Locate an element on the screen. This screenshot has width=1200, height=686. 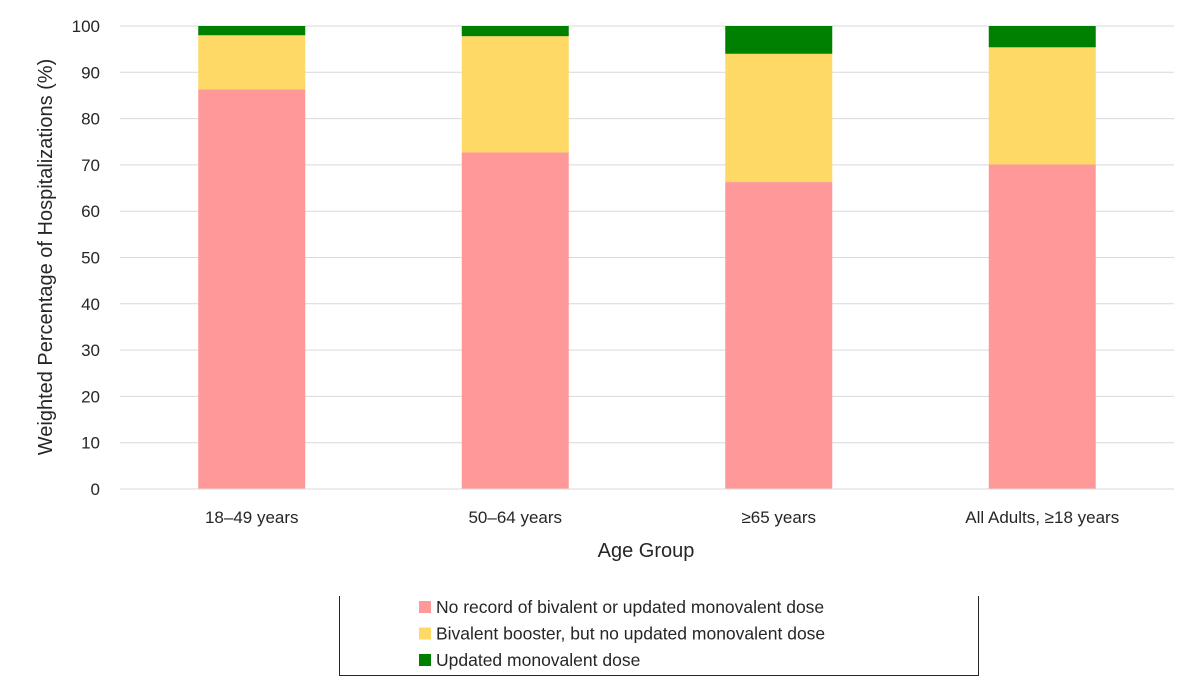
y-tick-label: 20 is located at coordinates (90, 396).